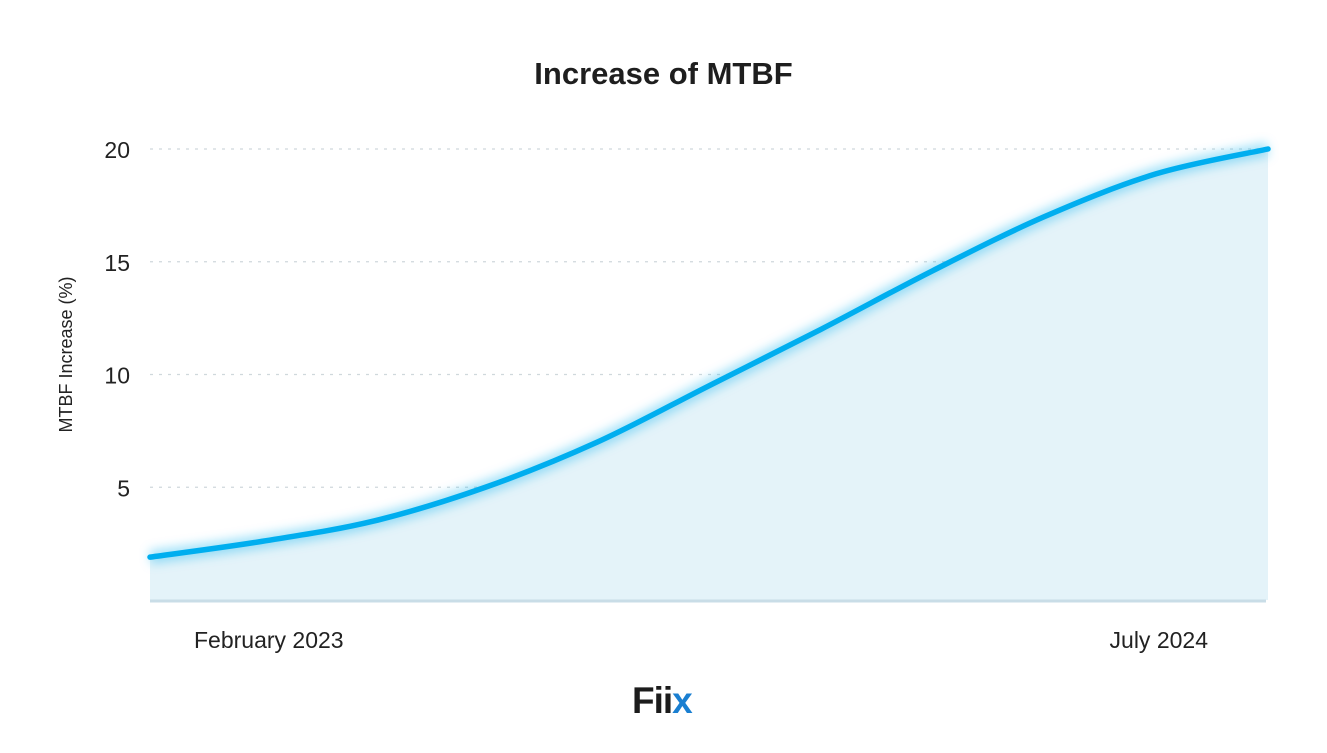 Image resolution: width=1327 pixels, height=753 pixels. I want to click on x-tick-label: July 2024, so click(1159, 640).